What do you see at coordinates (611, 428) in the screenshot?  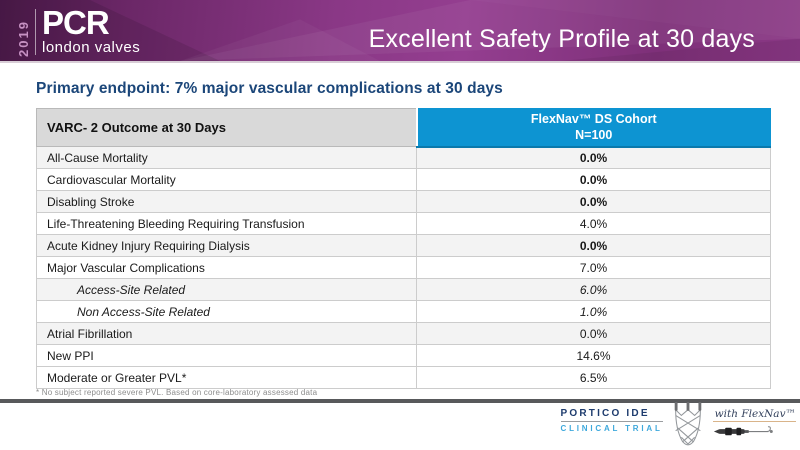 I see `trial-subtitle: CLINICAL TRIAL` at bounding box center [611, 428].